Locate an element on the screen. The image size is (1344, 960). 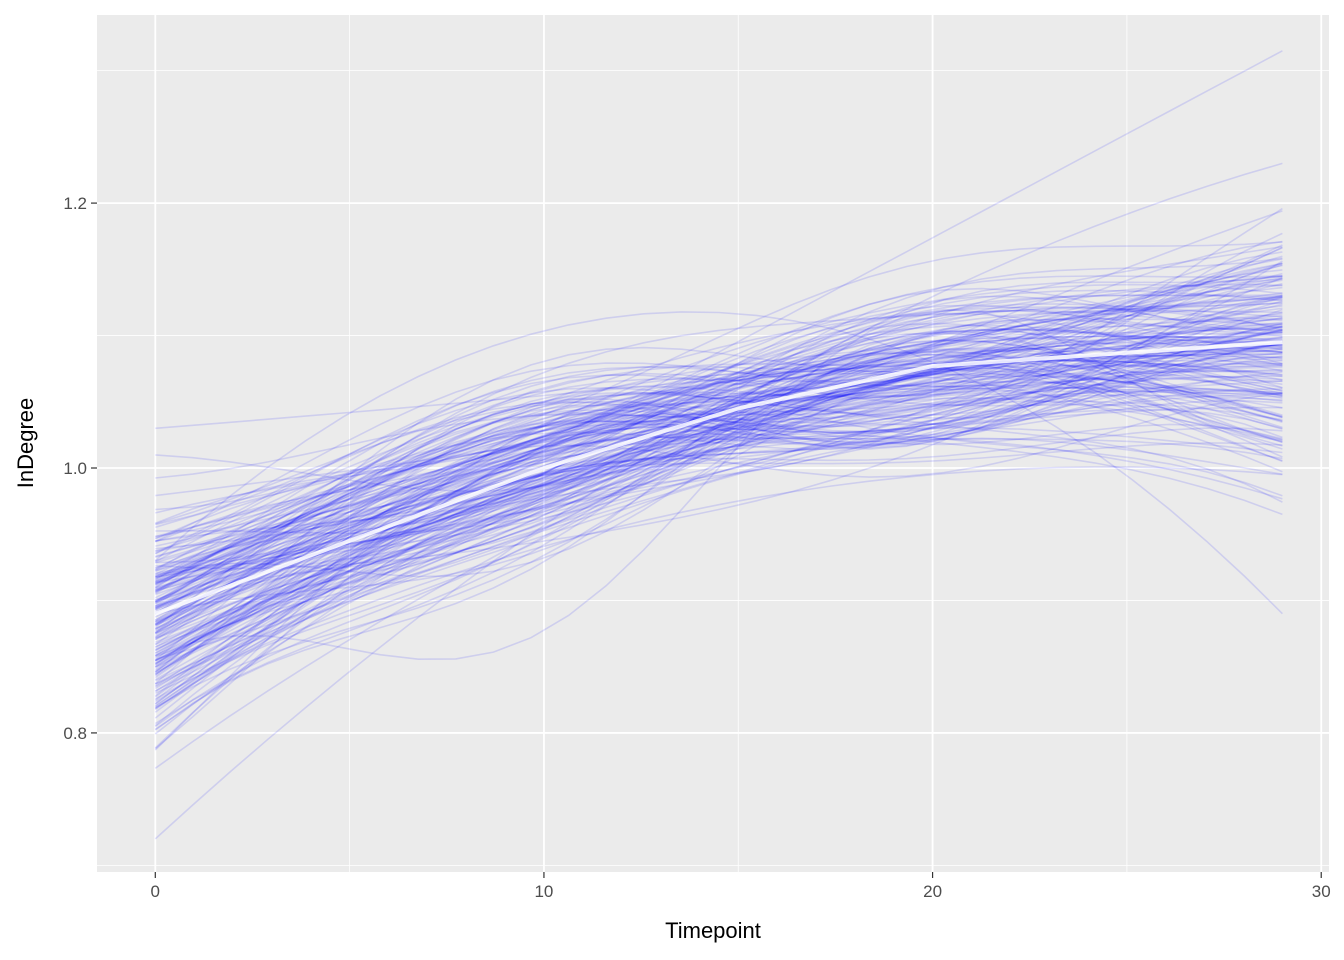
y-tick-label: 0.8 is located at coordinates (75, 733).